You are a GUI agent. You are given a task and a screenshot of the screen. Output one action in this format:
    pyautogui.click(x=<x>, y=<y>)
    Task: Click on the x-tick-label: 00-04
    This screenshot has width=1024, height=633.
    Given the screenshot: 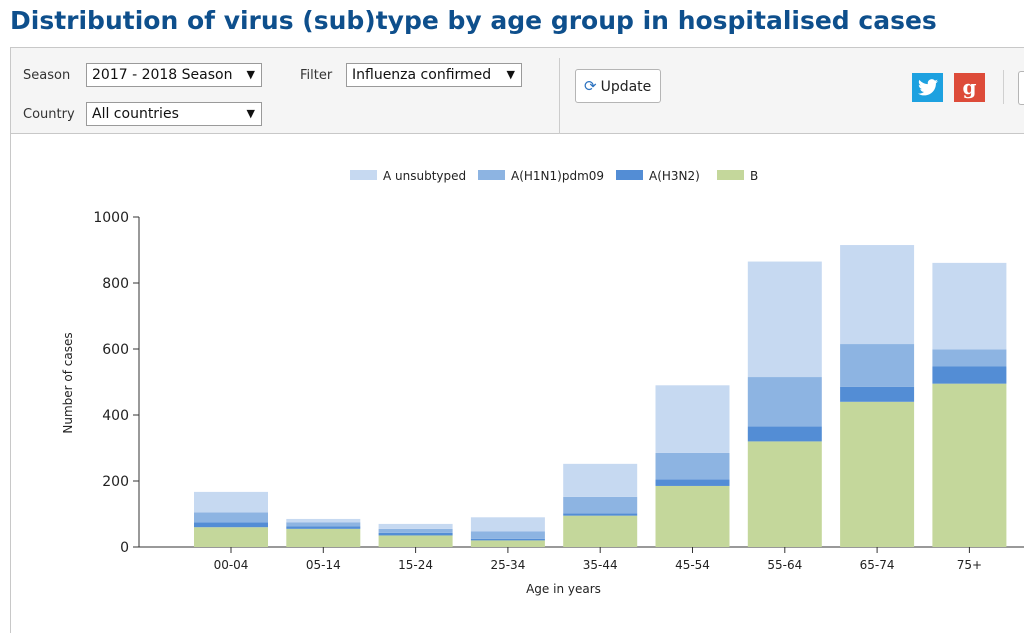 What is the action you would take?
    pyautogui.click(x=231, y=565)
    